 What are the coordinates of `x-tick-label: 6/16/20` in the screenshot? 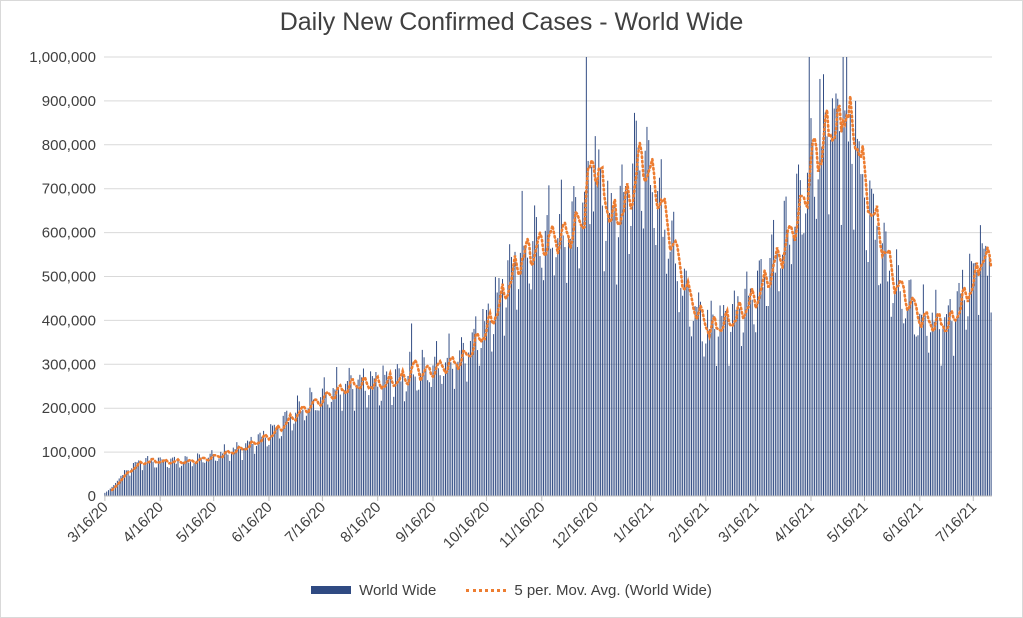 It's located at (251, 522).